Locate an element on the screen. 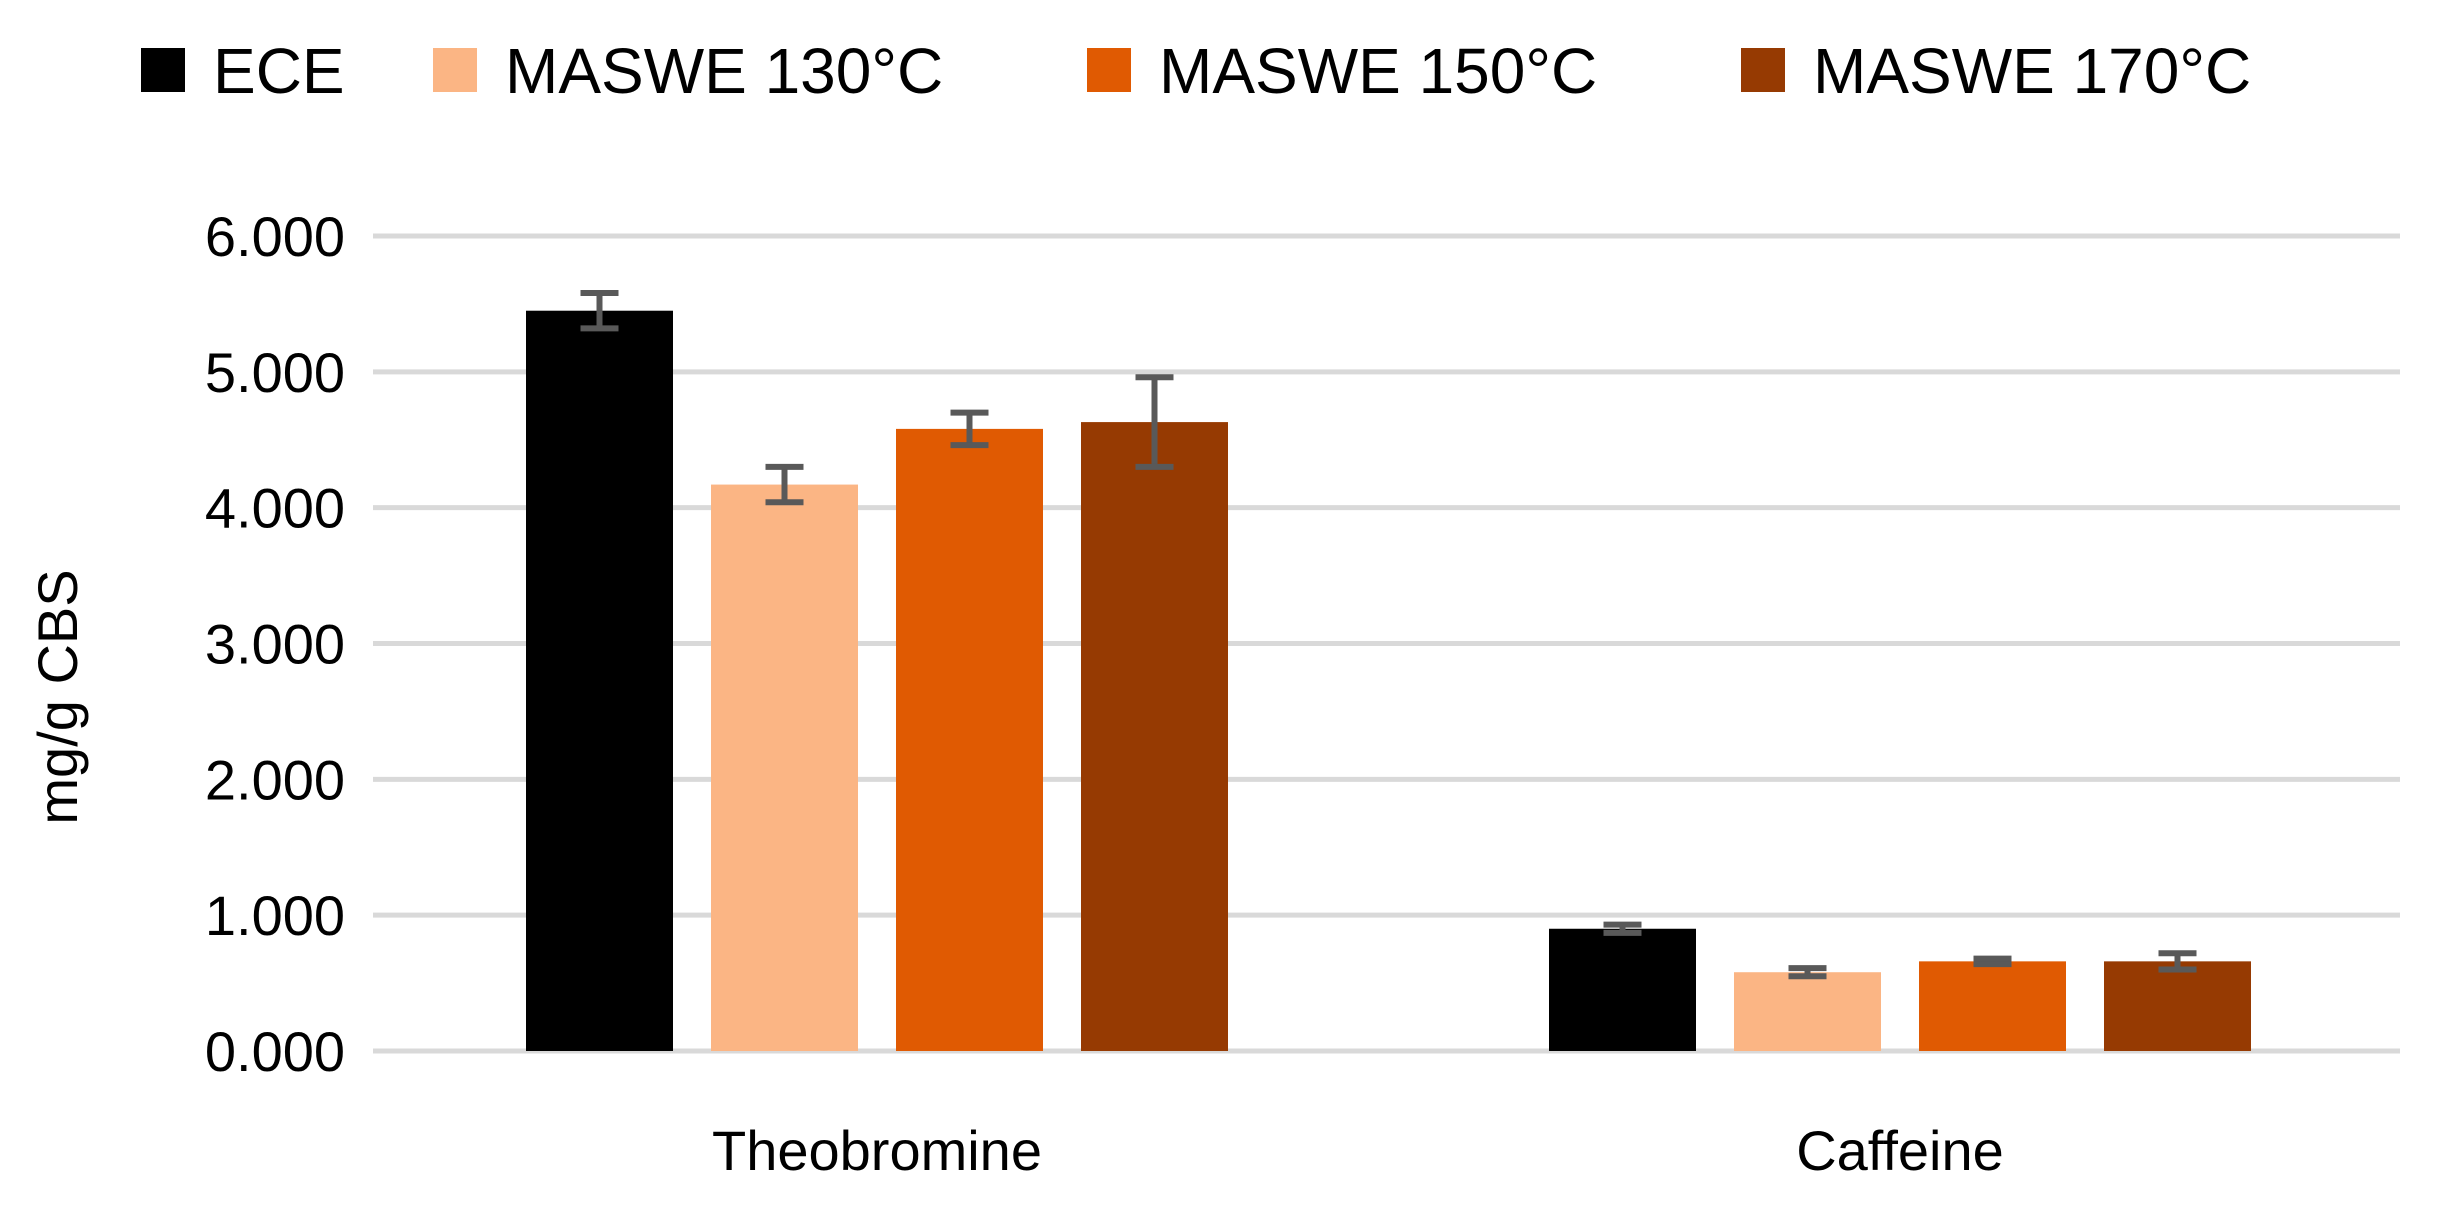 This screenshot has width=2439, height=1207. legend-item: MASWE 170°C is located at coordinates (1996, 71).